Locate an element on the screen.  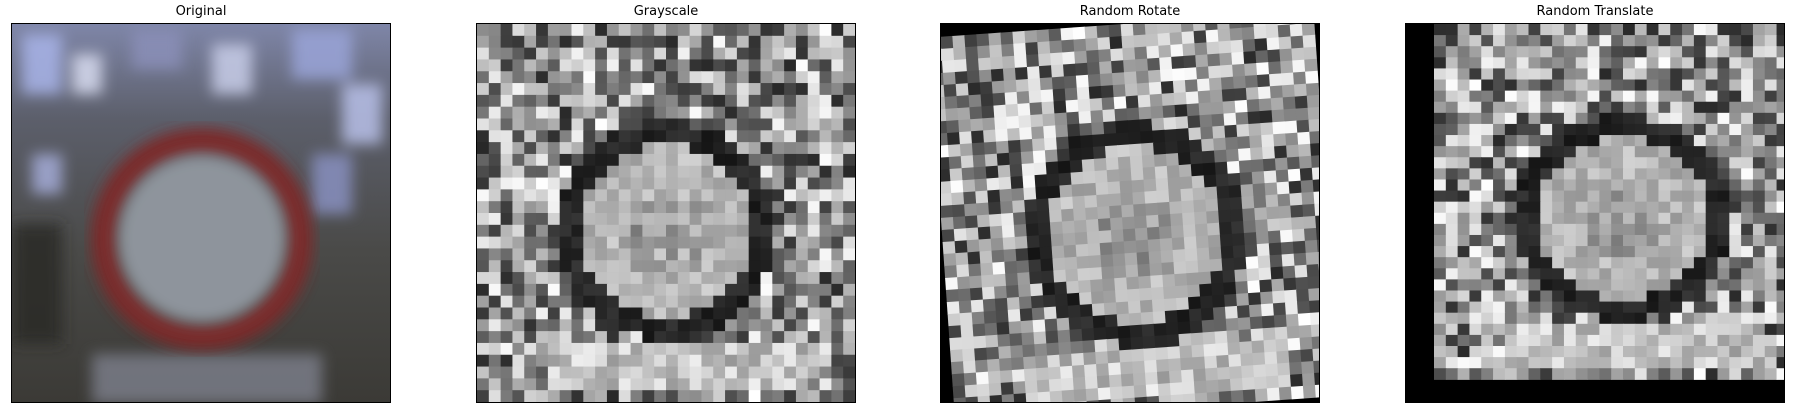
panel-title: Random Translate is located at coordinates (1595, 11).